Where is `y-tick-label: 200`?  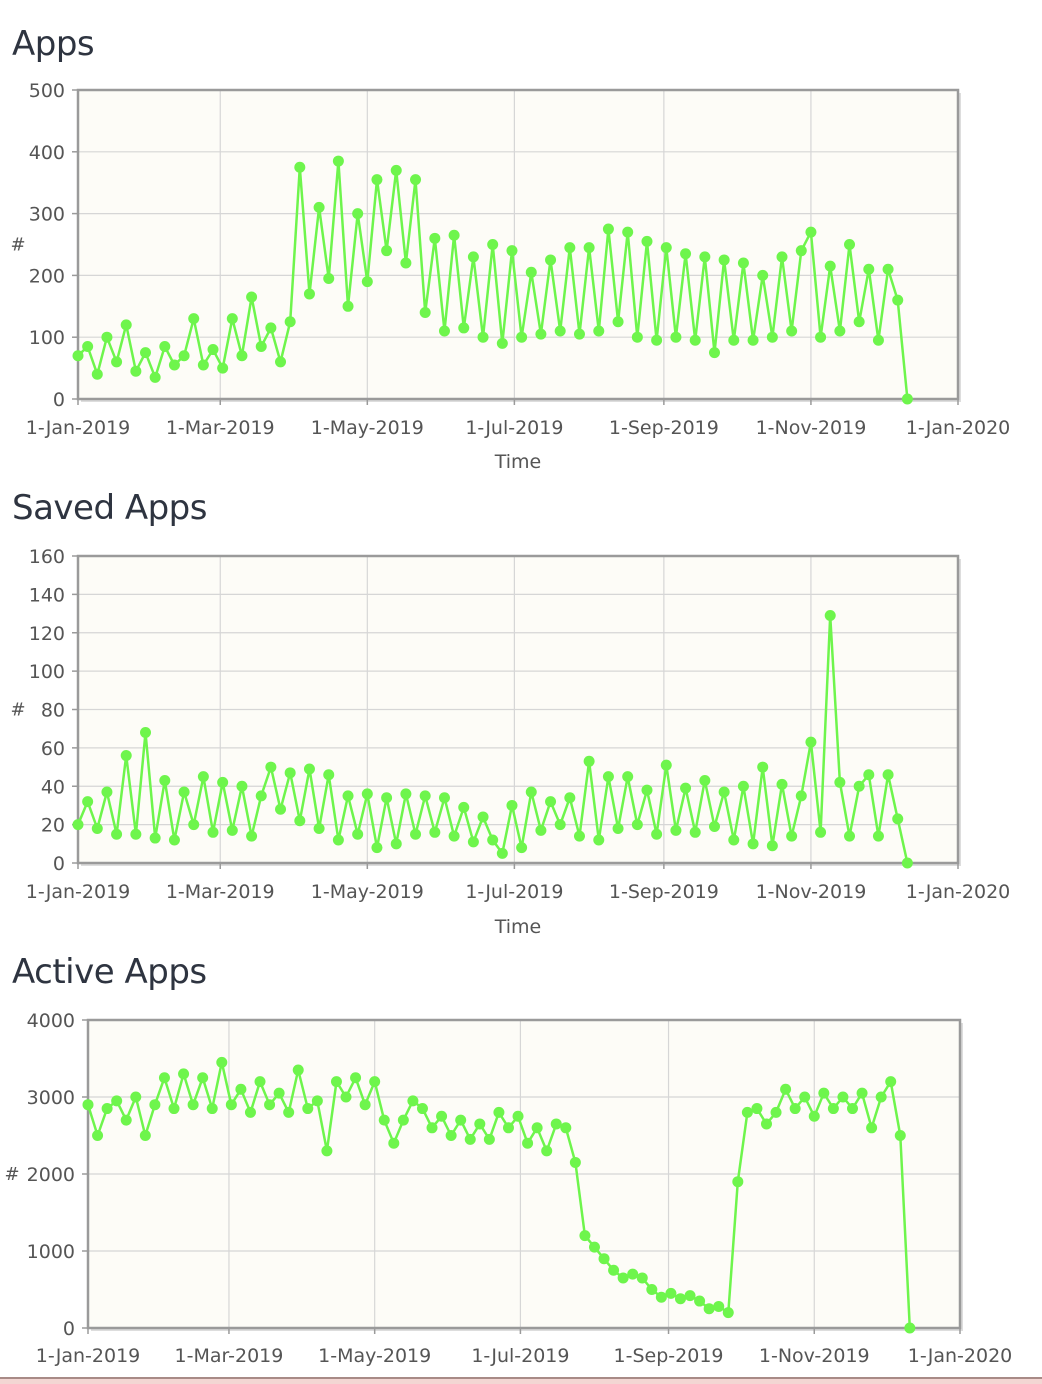
y-tick-label: 200 is located at coordinates (47, 276).